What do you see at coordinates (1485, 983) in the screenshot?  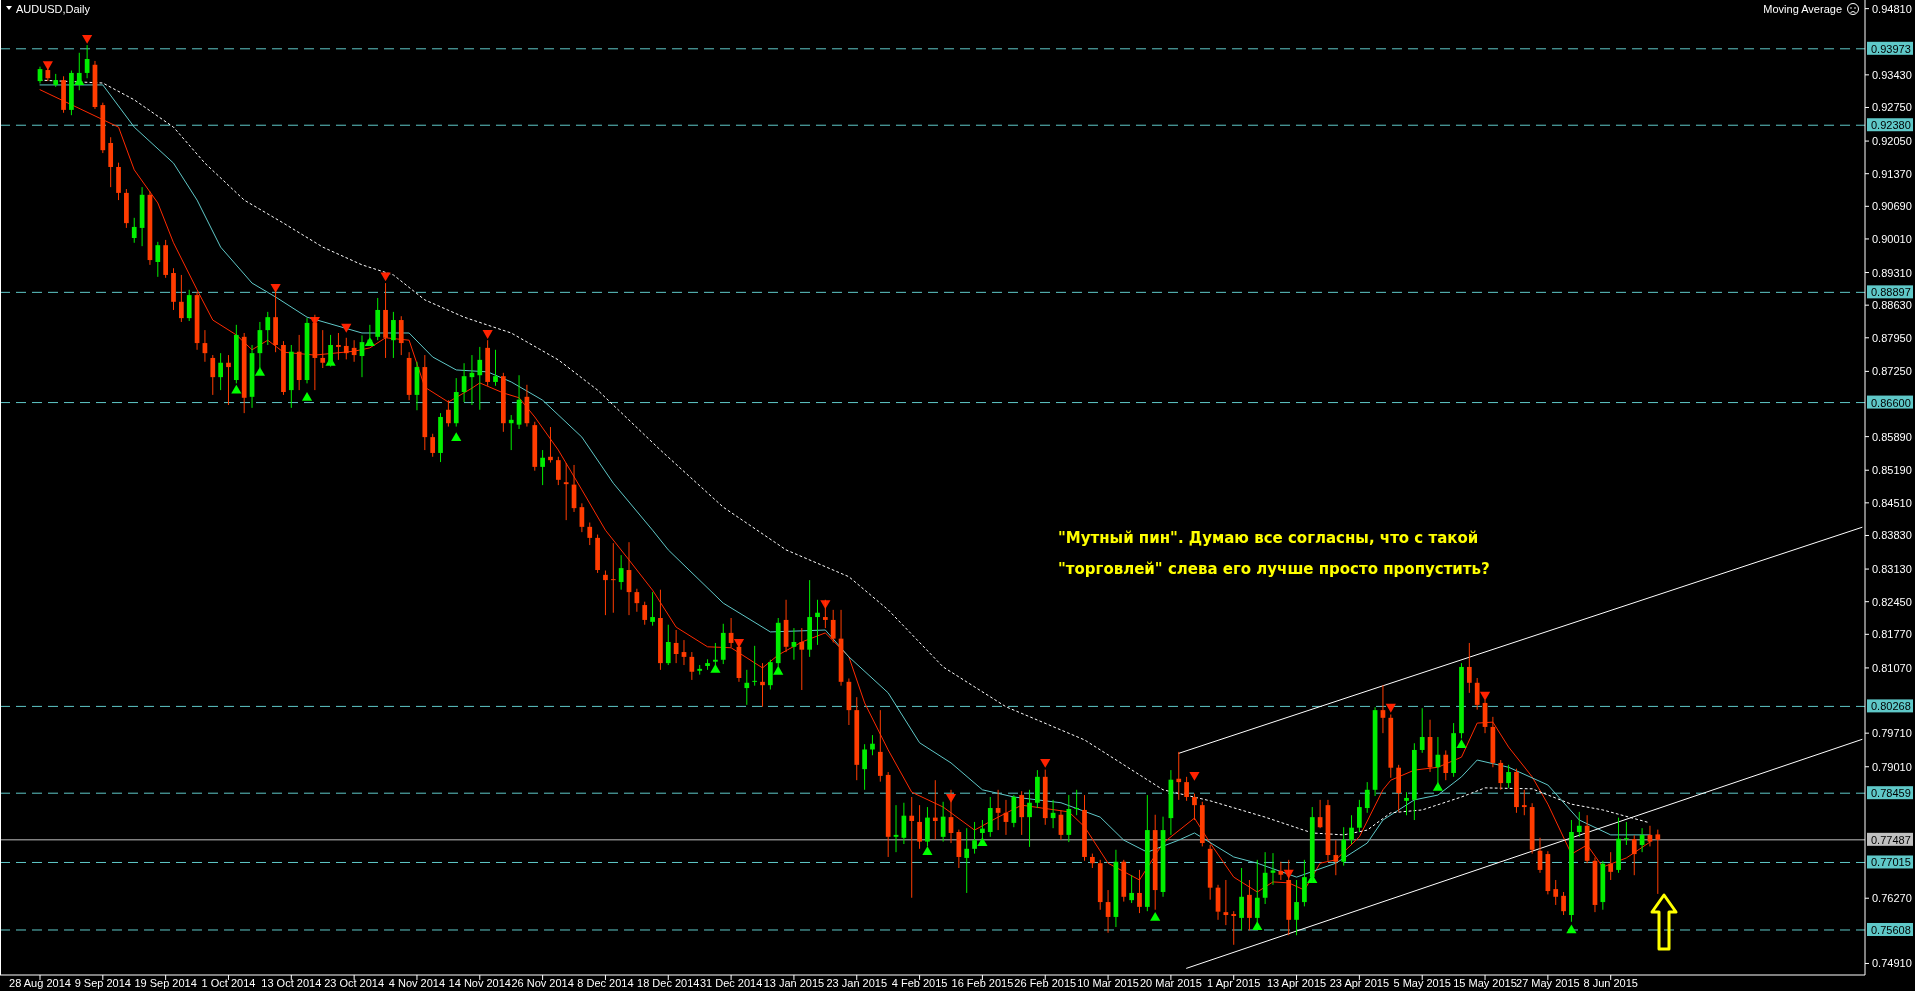 I see `x-tick-label: 15 May 2015` at bounding box center [1485, 983].